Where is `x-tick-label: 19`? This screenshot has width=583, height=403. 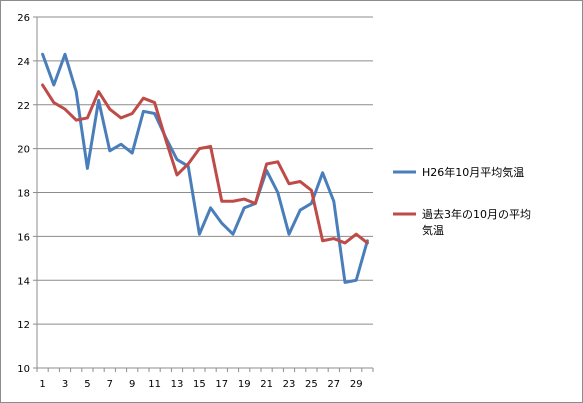 x-tick-label: 19 is located at coordinates (244, 384).